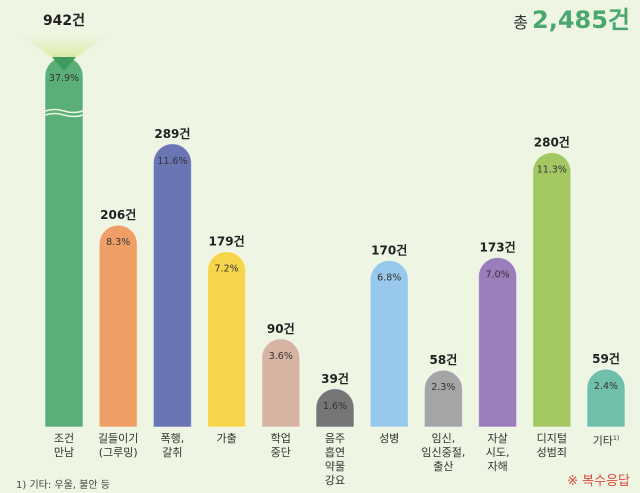 The height and width of the screenshot is (493, 640). I want to click on value-label: 59건, so click(606, 358).